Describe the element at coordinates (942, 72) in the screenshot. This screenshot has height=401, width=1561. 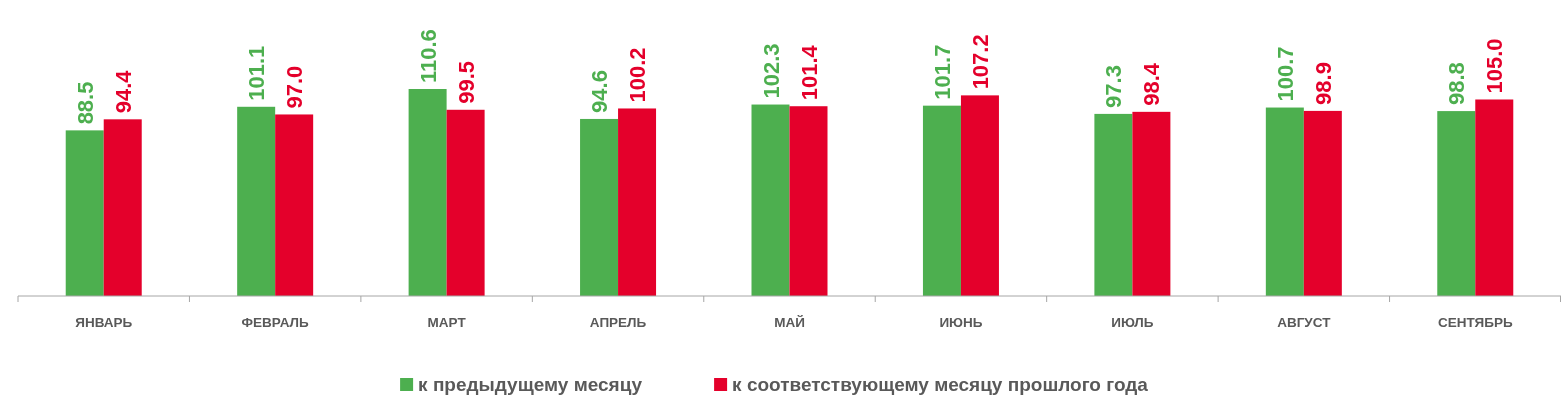
I see `data-label: 101.7` at that location.